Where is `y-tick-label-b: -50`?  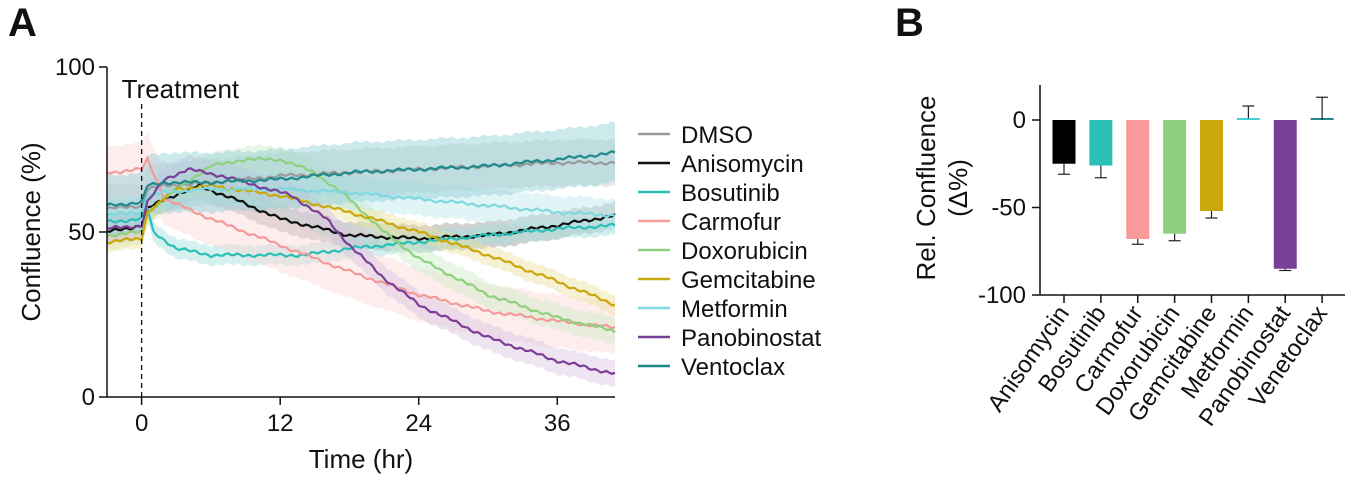 y-tick-label-b: -50 is located at coordinates (1008, 208).